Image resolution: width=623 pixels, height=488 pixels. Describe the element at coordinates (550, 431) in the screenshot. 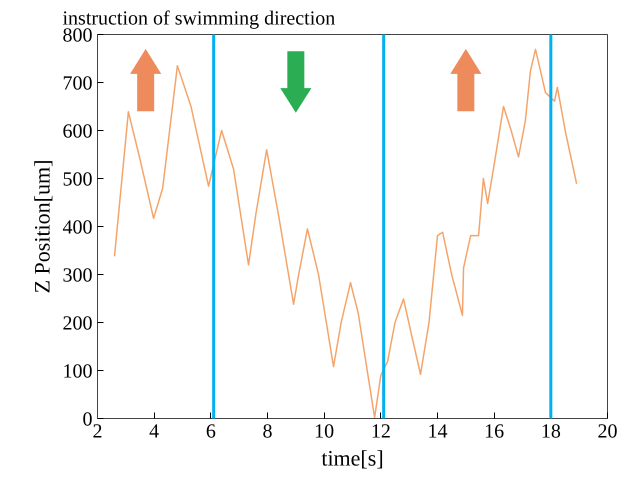

I see `x-tick-label: 18` at that location.